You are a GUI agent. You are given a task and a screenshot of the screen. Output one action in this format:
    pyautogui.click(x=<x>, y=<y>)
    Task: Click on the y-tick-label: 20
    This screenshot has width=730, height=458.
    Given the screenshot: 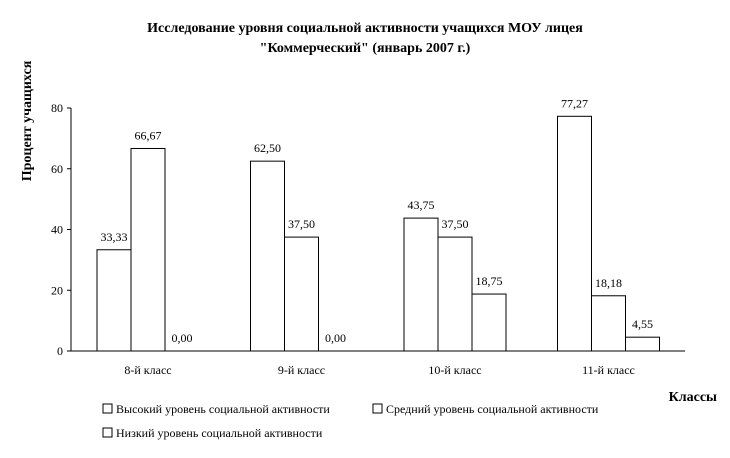 What is the action you would take?
    pyautogui.click(x=57, y=290)
    